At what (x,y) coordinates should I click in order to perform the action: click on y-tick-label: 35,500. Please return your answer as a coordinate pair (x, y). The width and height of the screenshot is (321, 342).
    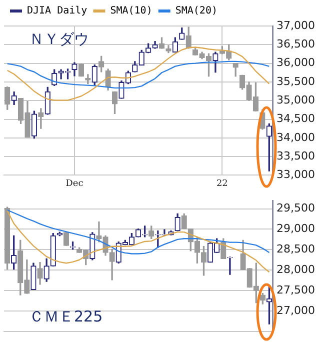
    Looking at the image, I should click on (296, 81).